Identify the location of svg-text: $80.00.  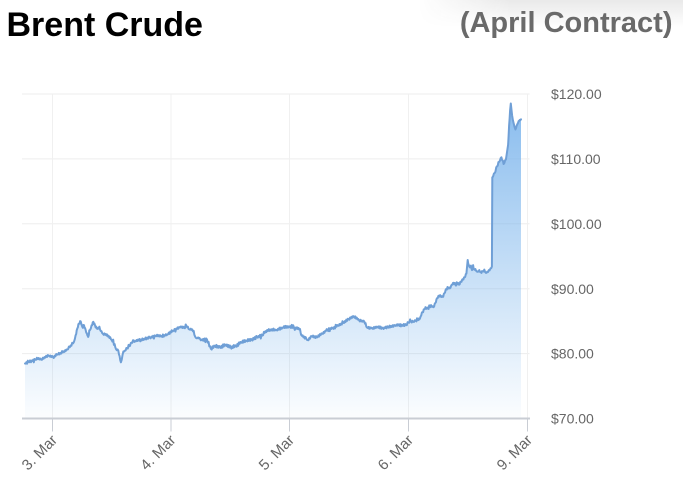
(572, 354).